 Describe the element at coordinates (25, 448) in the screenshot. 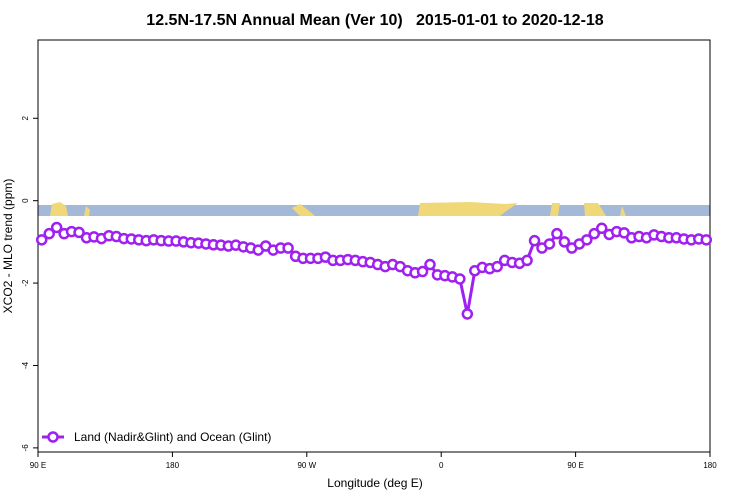

I see `y-tick-label: -6` at that location.